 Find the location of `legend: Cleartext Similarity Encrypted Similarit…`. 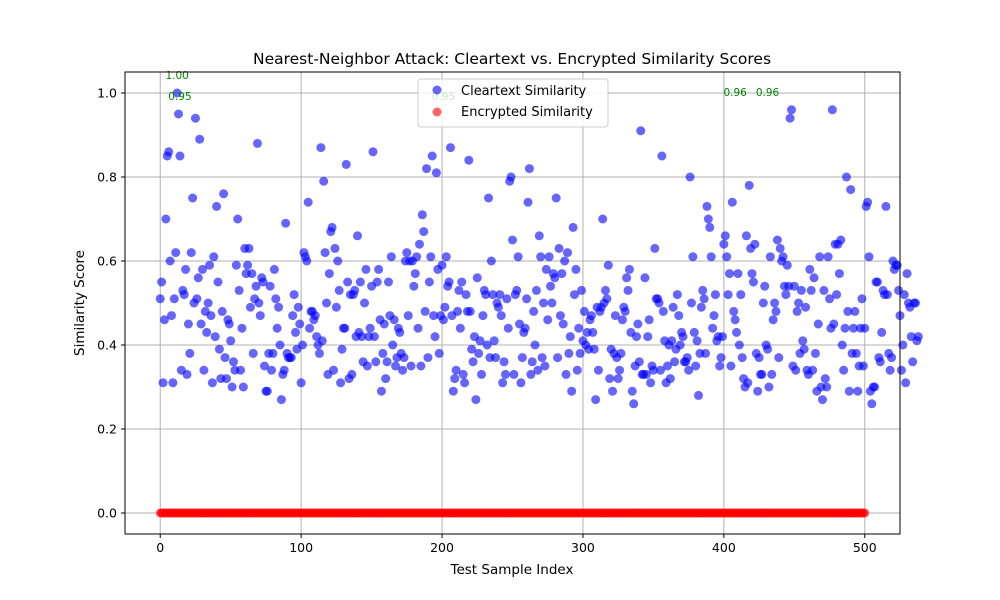

legend: Cleartext Similarity Encrypted Similarit… is located at coordinates (513, 103).